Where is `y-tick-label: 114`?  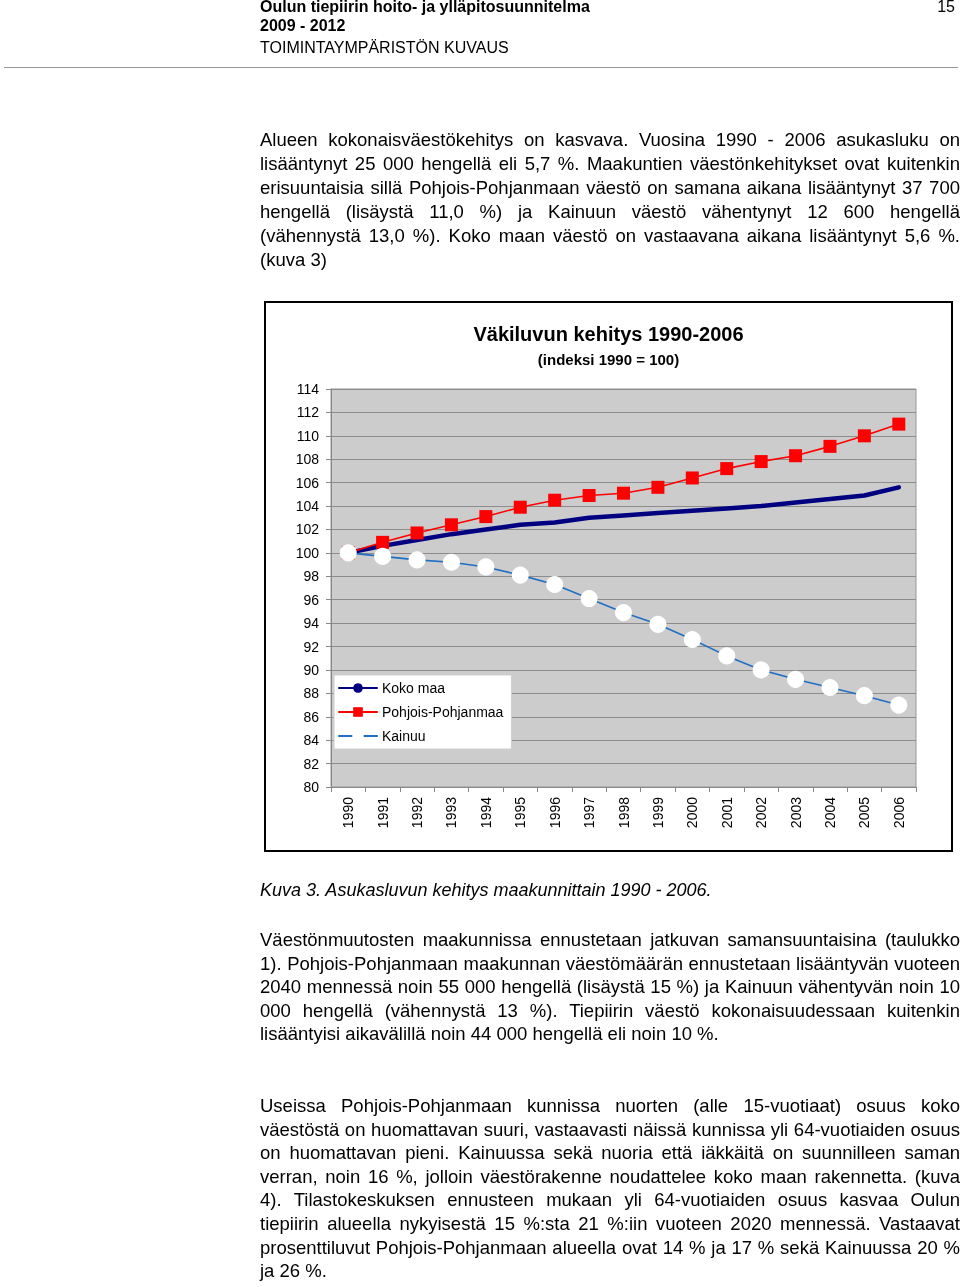
y-tick-label: 114 is located at coordinates (308, 389).